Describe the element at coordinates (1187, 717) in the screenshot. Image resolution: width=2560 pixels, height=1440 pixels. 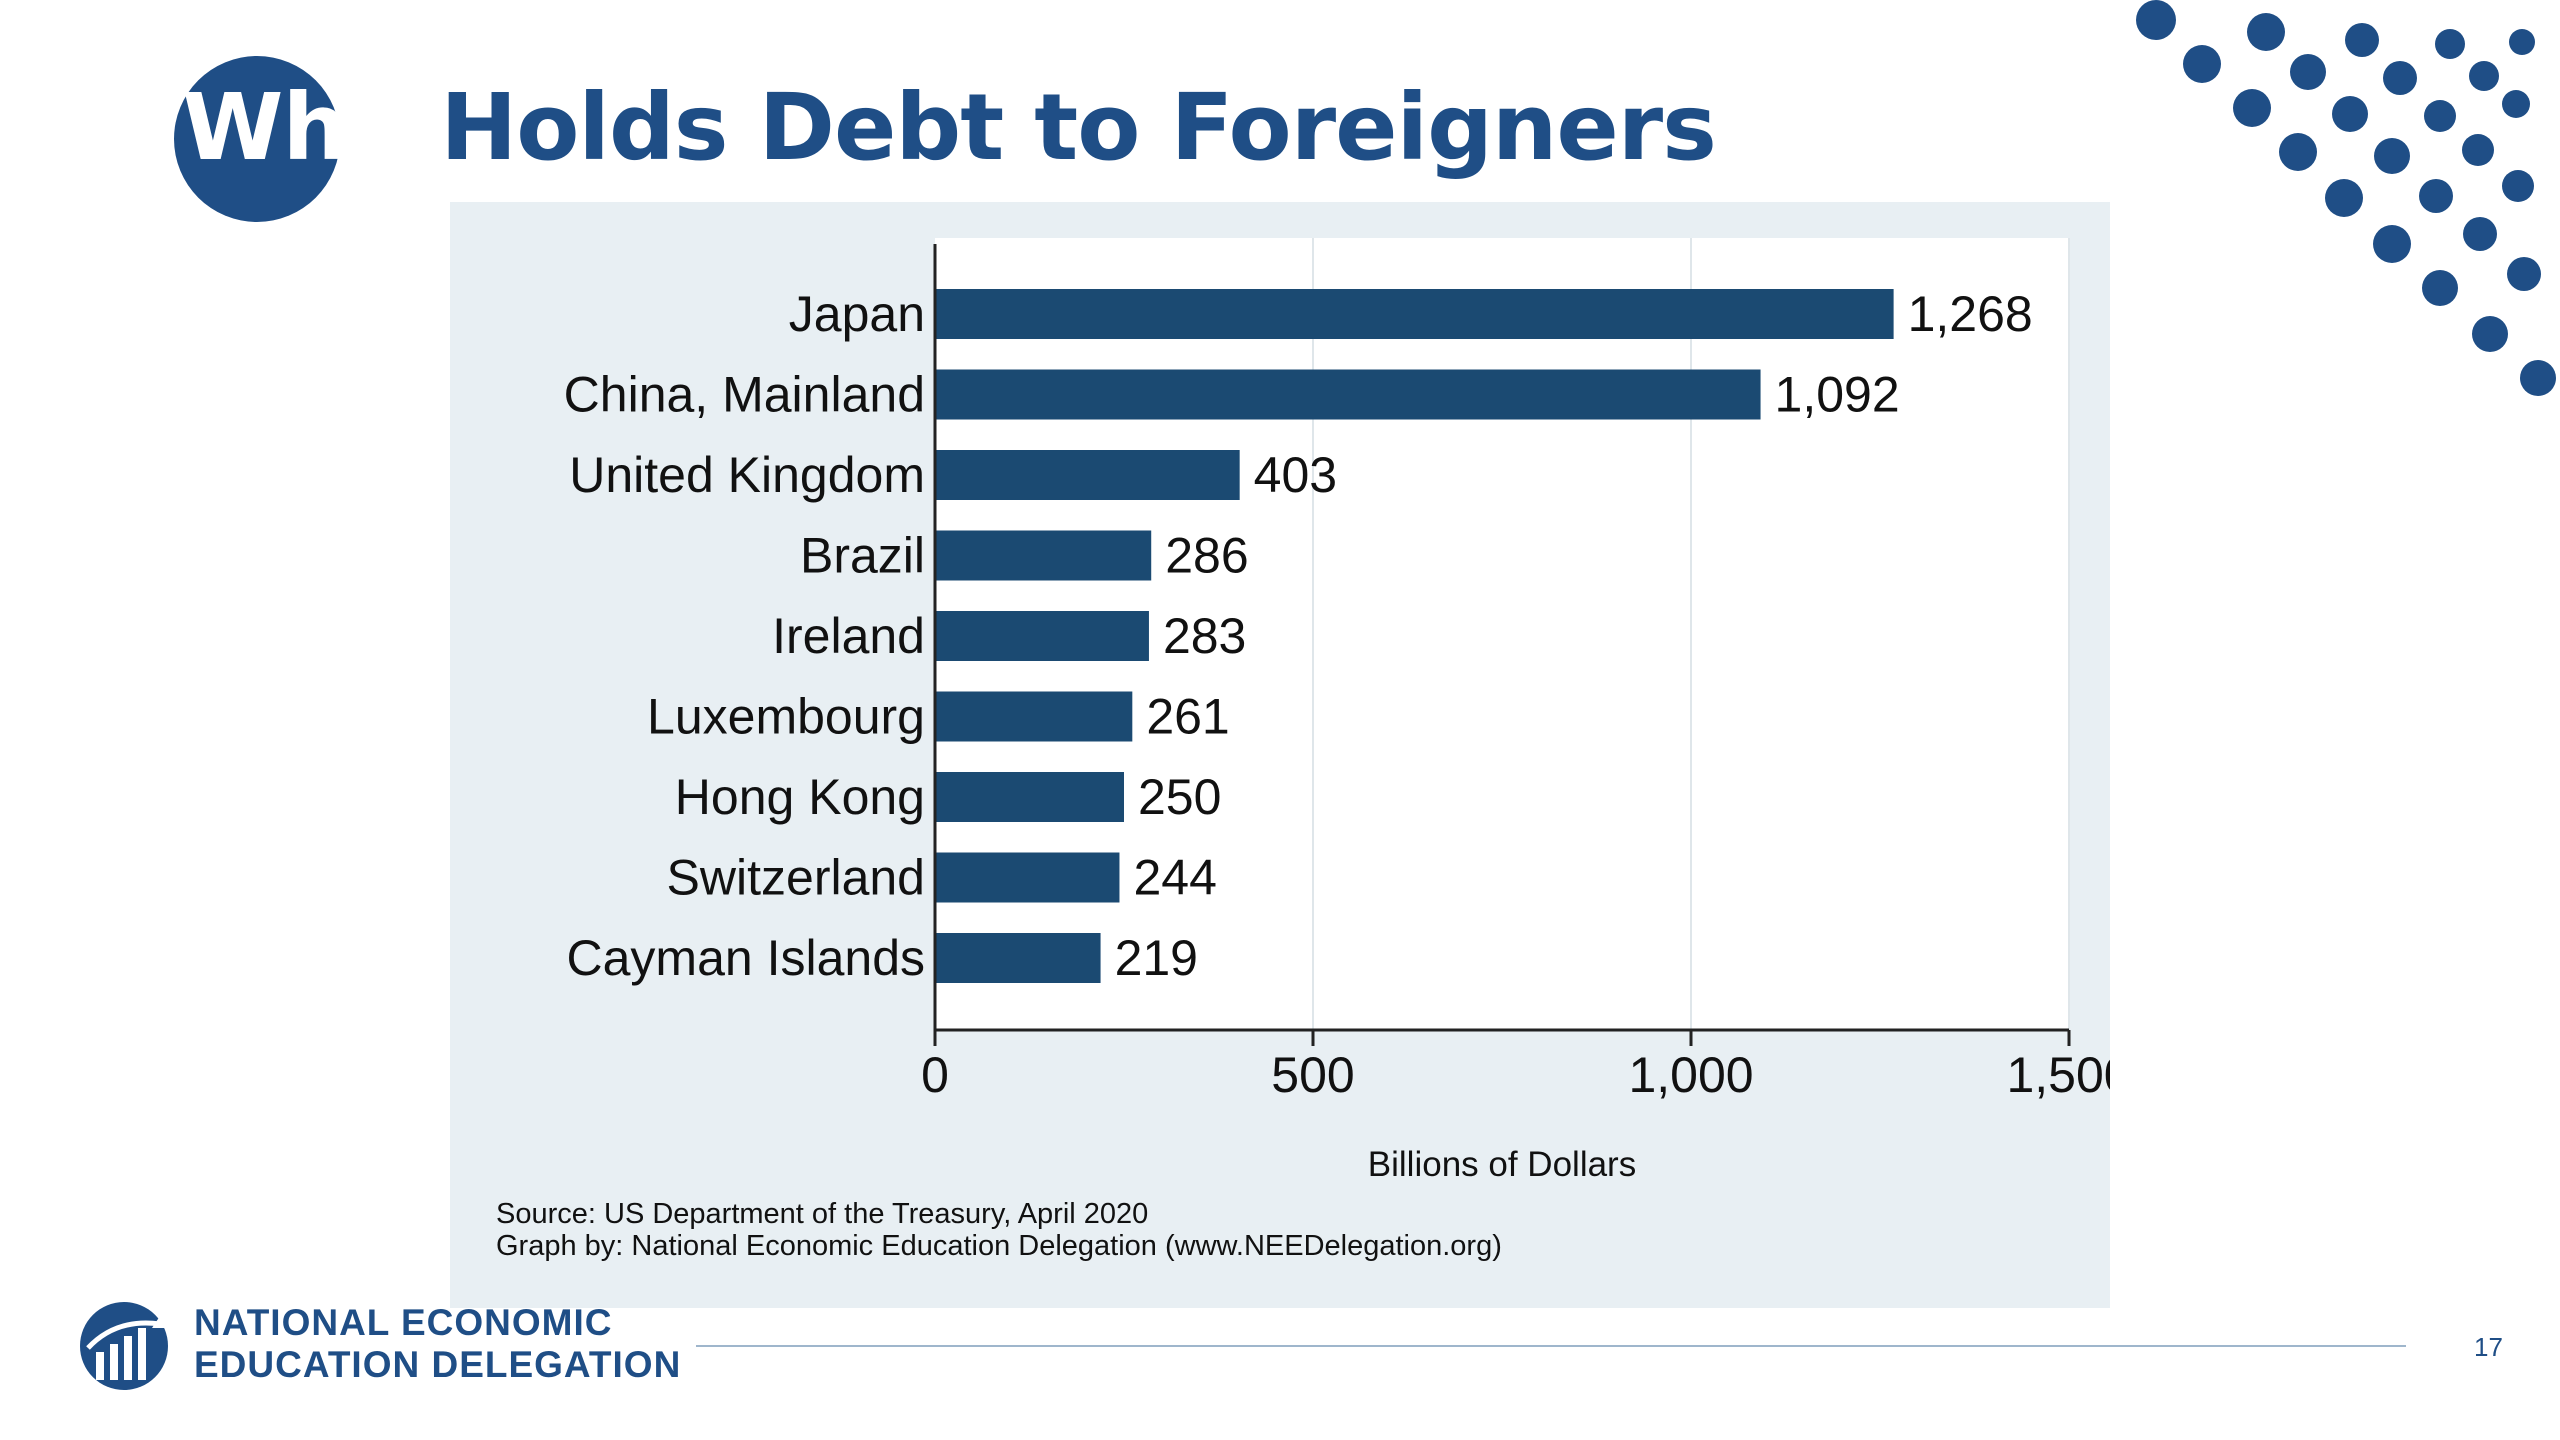
I see `data-label: 261` at that location.